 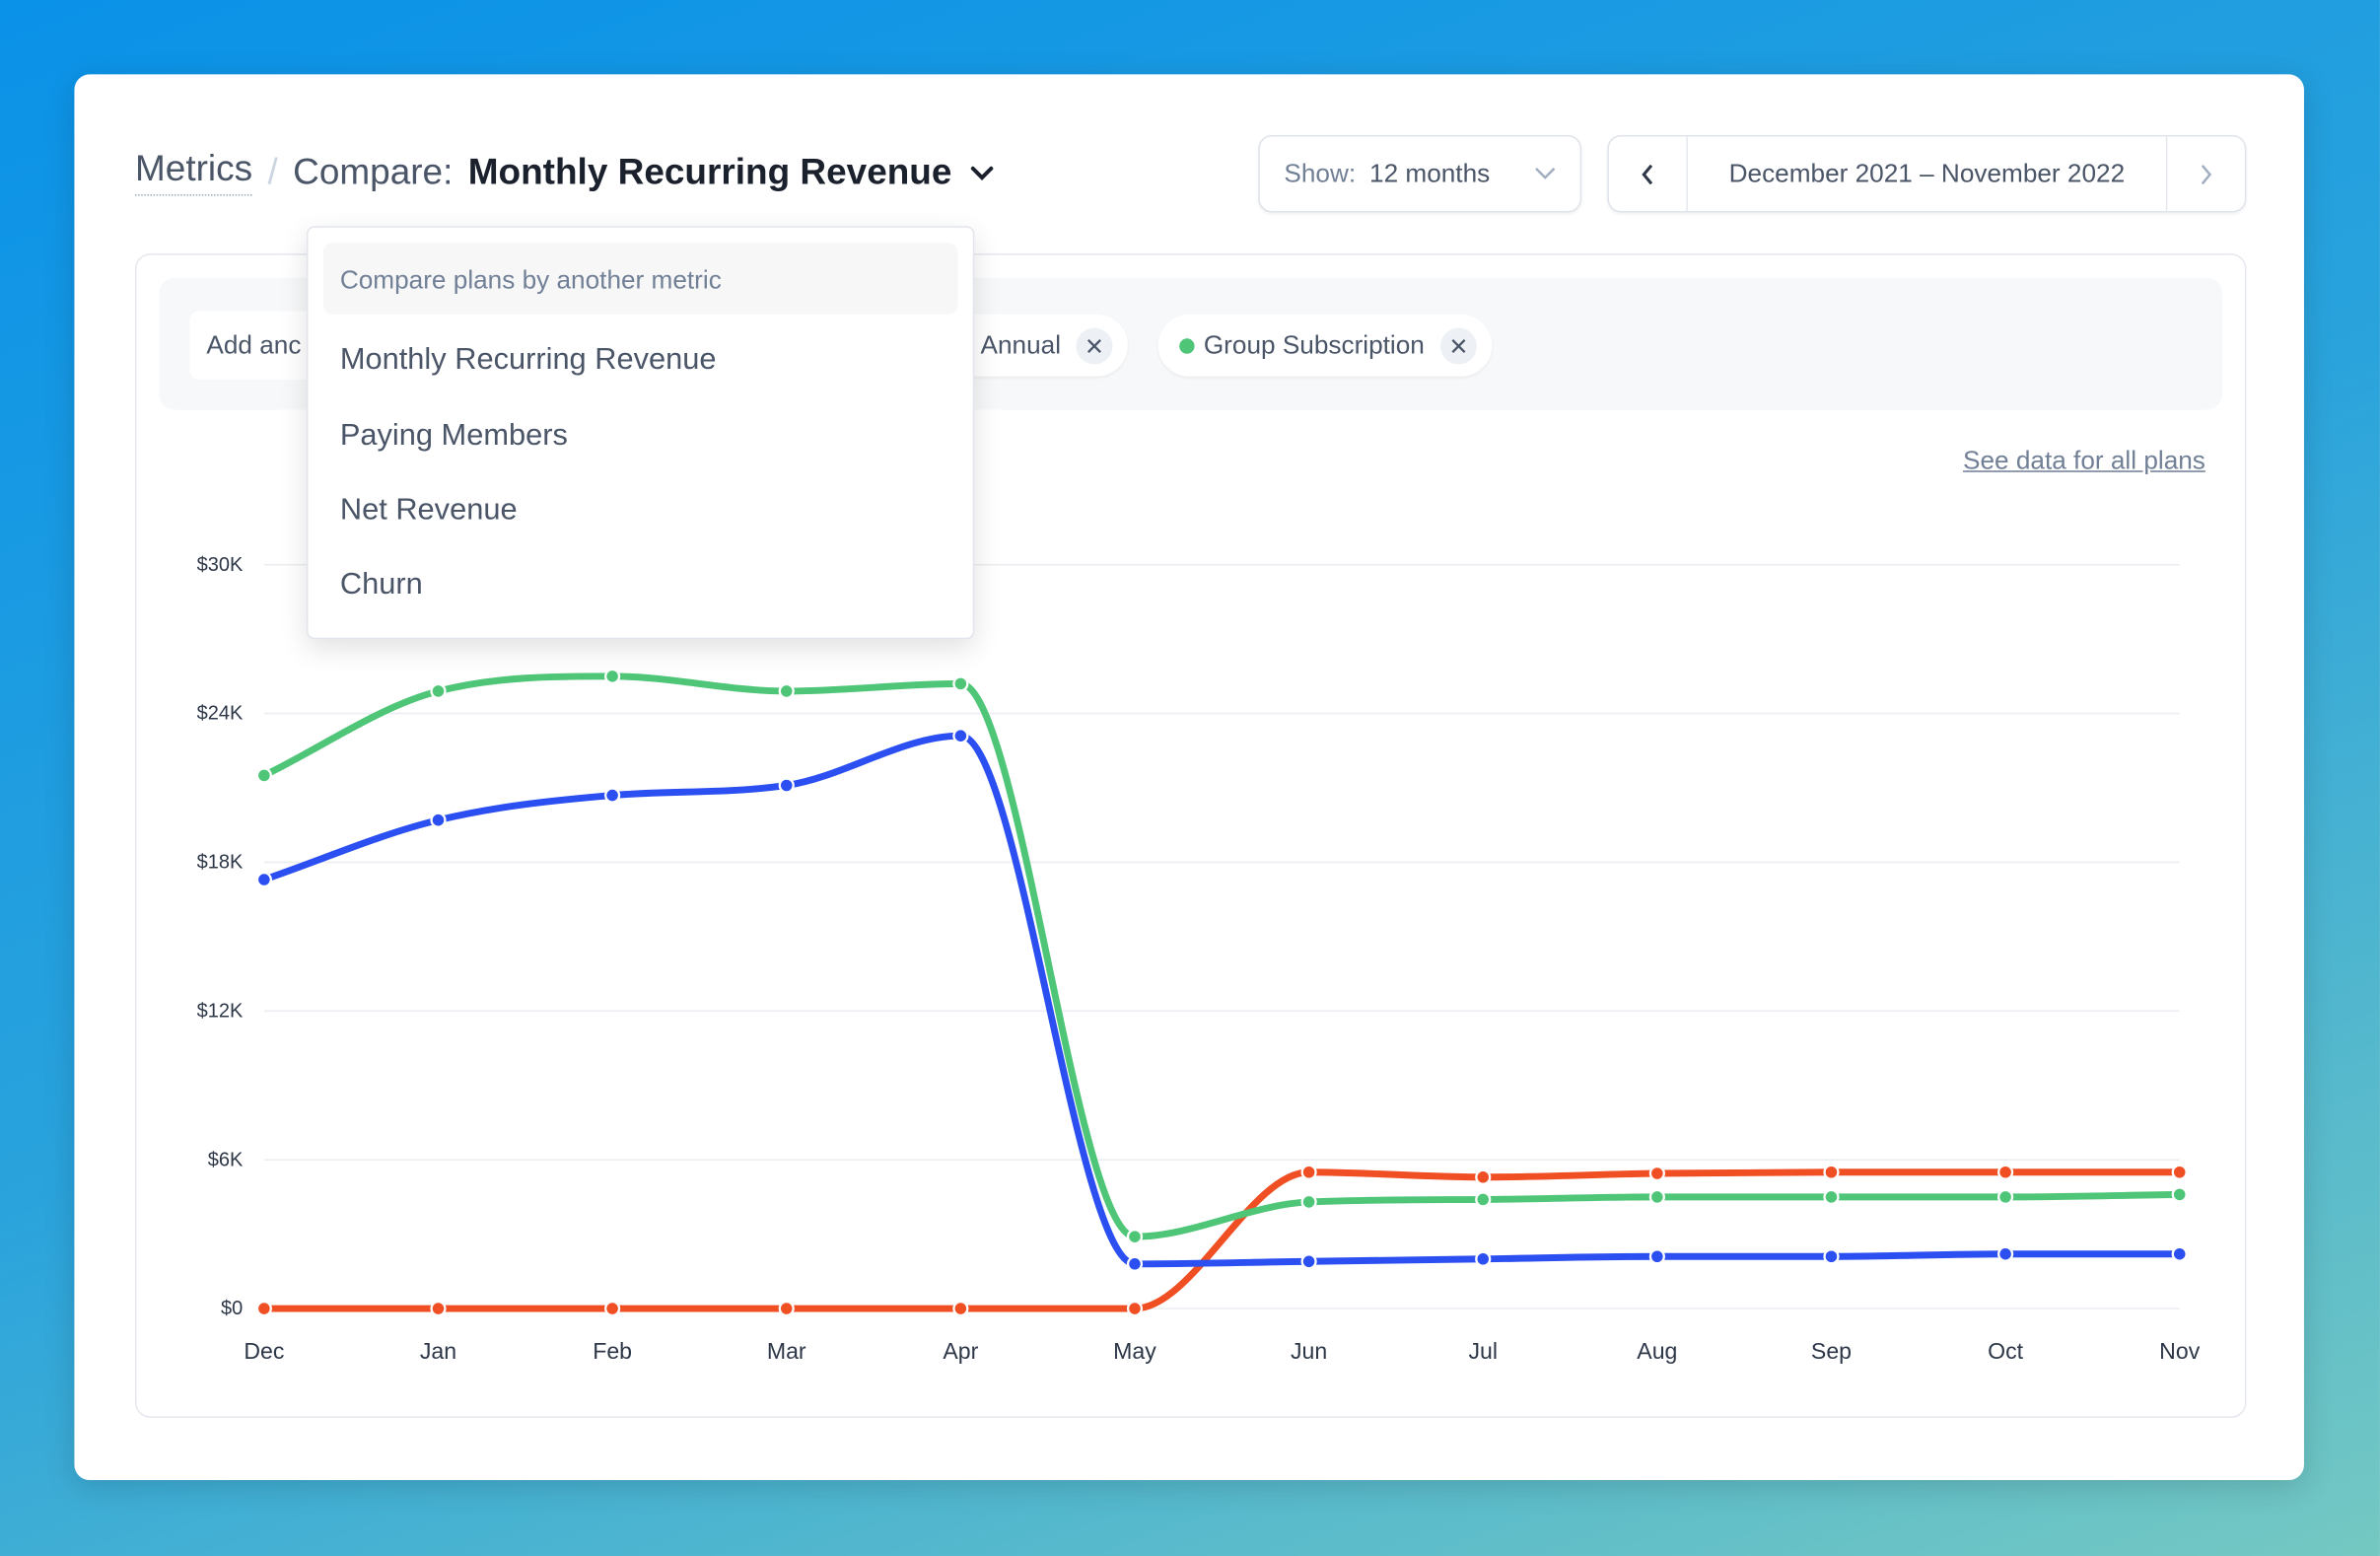 I want to click on menu-item-churn: Churn, so click(x=381, y=584).